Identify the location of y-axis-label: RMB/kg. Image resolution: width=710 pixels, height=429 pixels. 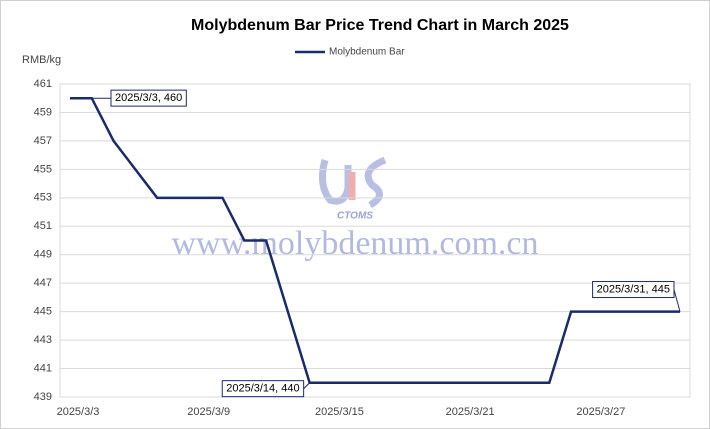
(41, 60).